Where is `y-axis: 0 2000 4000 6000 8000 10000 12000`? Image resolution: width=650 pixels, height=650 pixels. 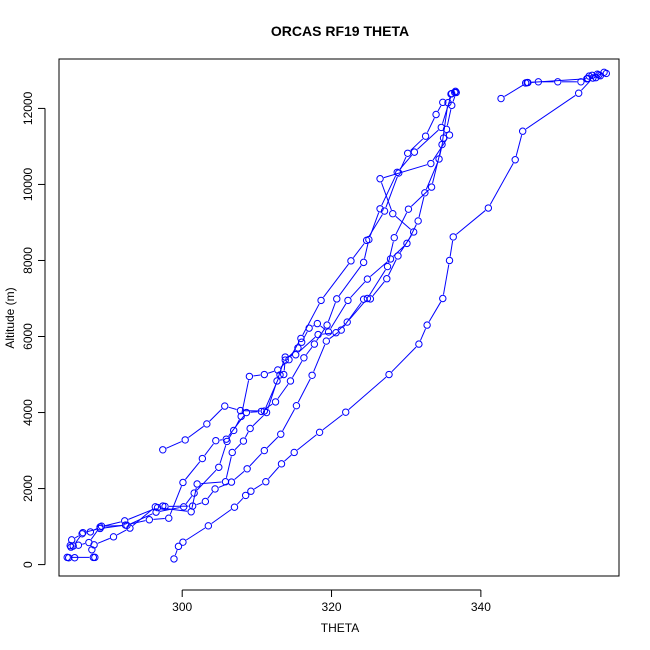
y-axis: 0 2000 4000 6000 8000 10000 12000 is located at coordinates (33, 329).